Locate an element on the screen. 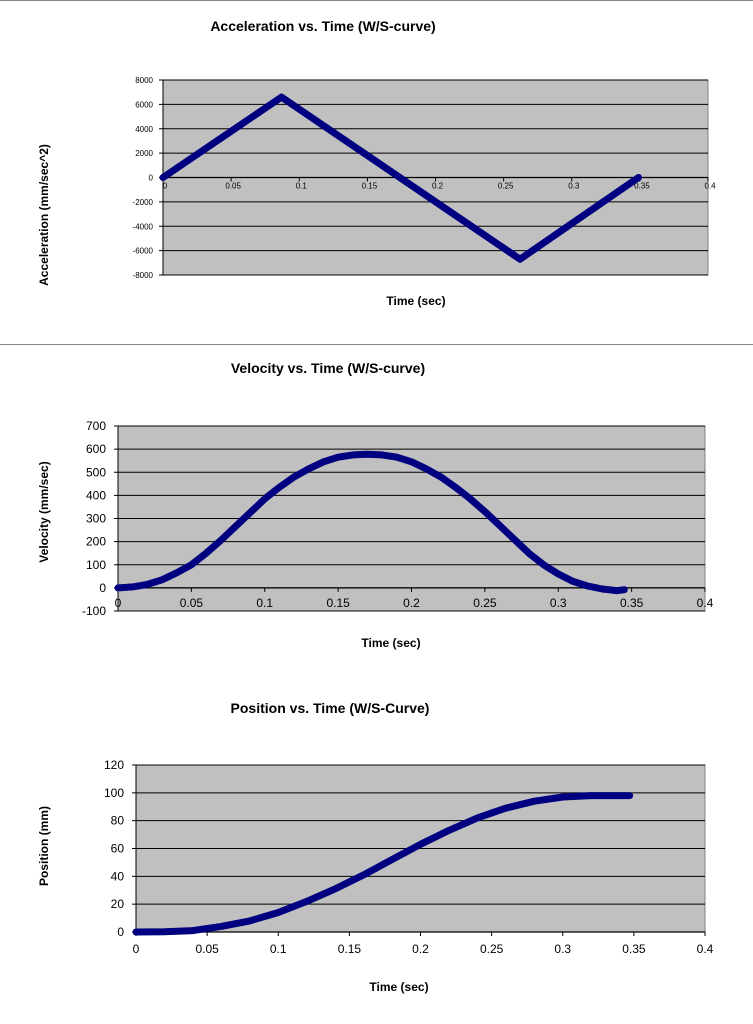 This screenshot has width=753, height=1024. y-tick-label: 40 is located at coordinates (118, 876).